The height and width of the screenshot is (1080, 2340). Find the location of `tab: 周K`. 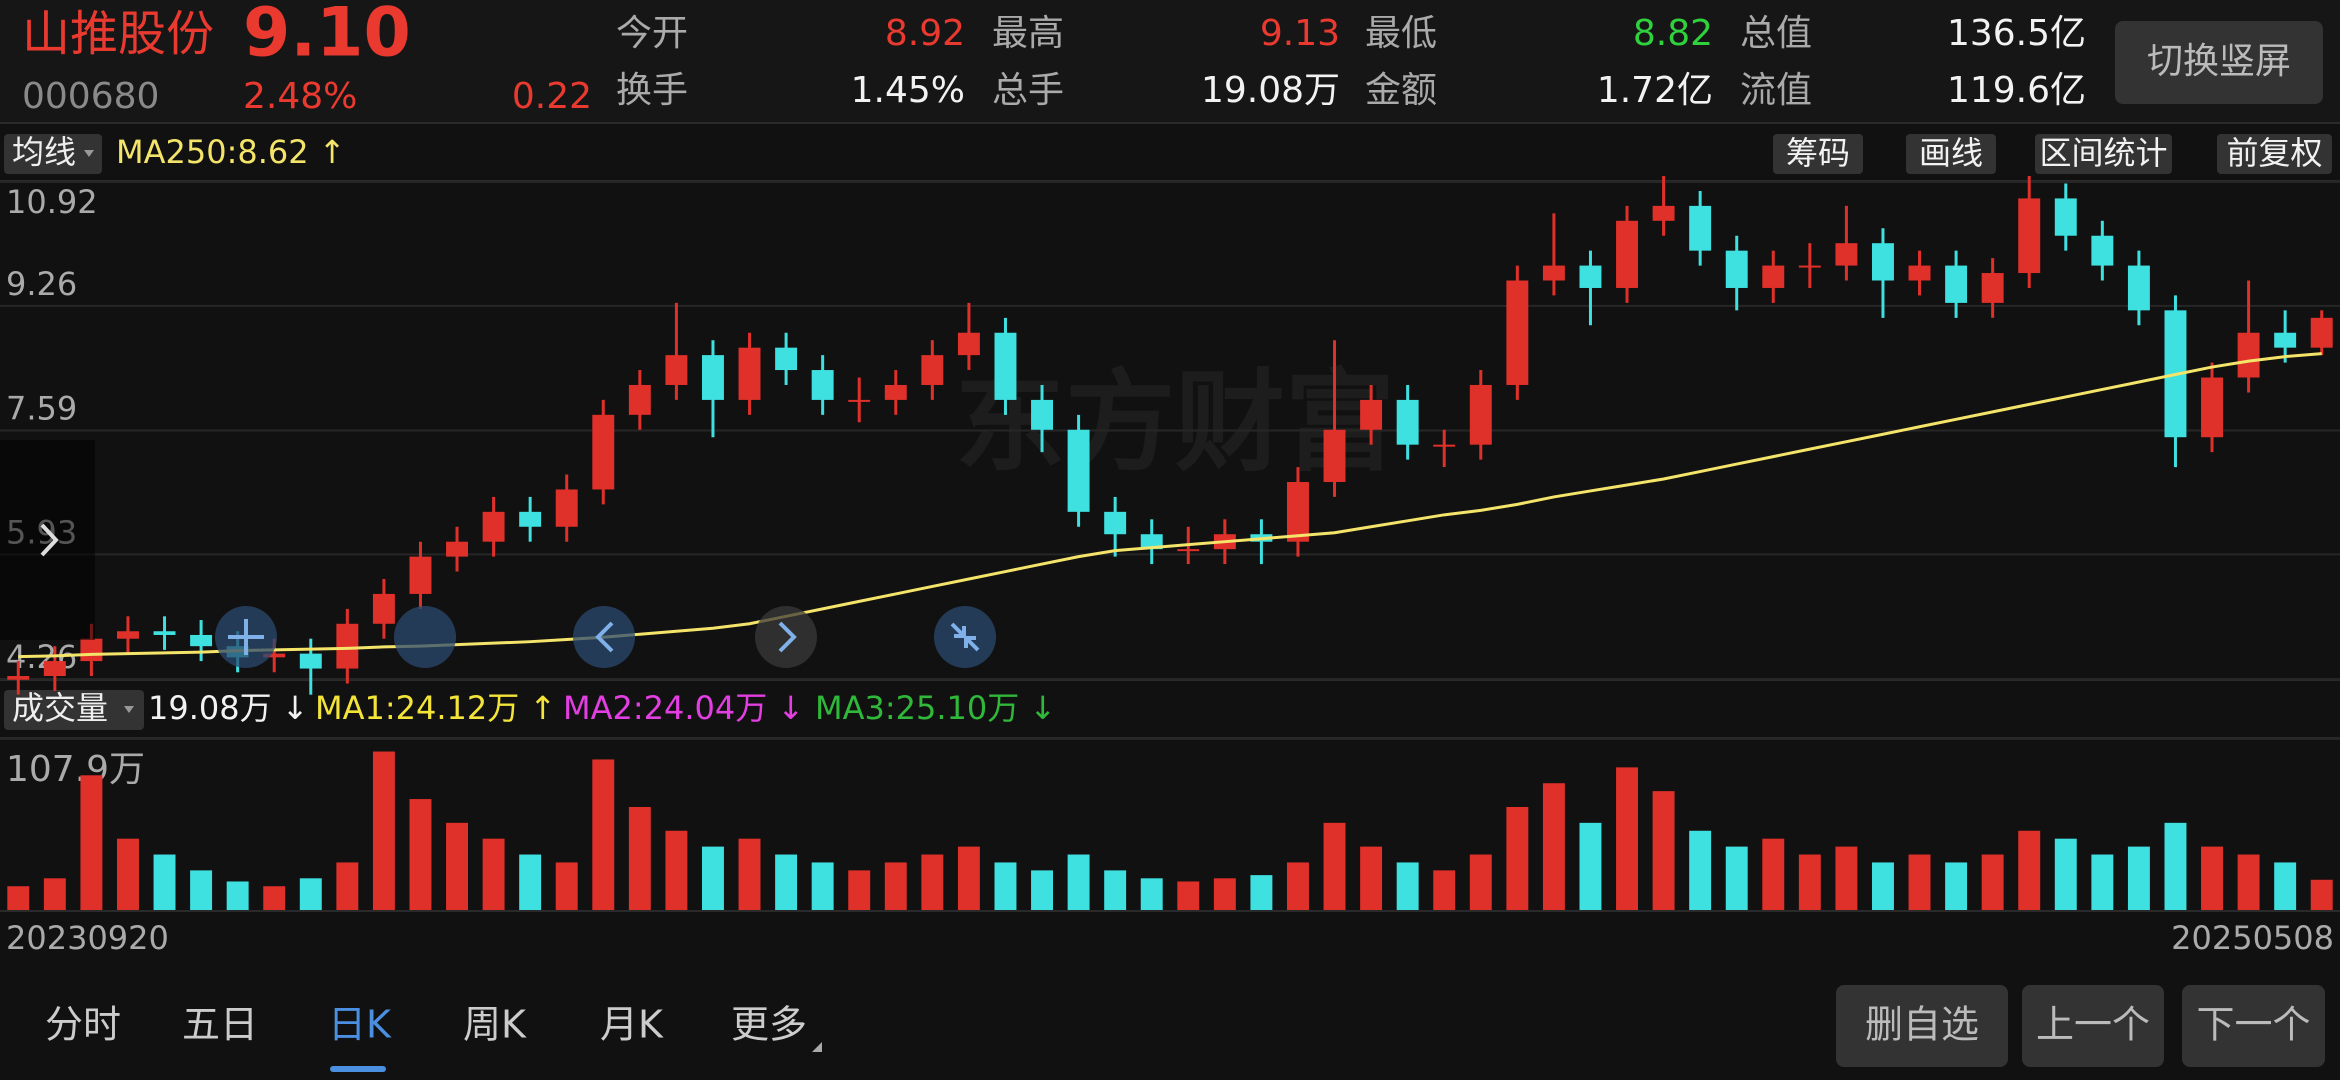

tab: 周K is located at coordinates (495, 1025).